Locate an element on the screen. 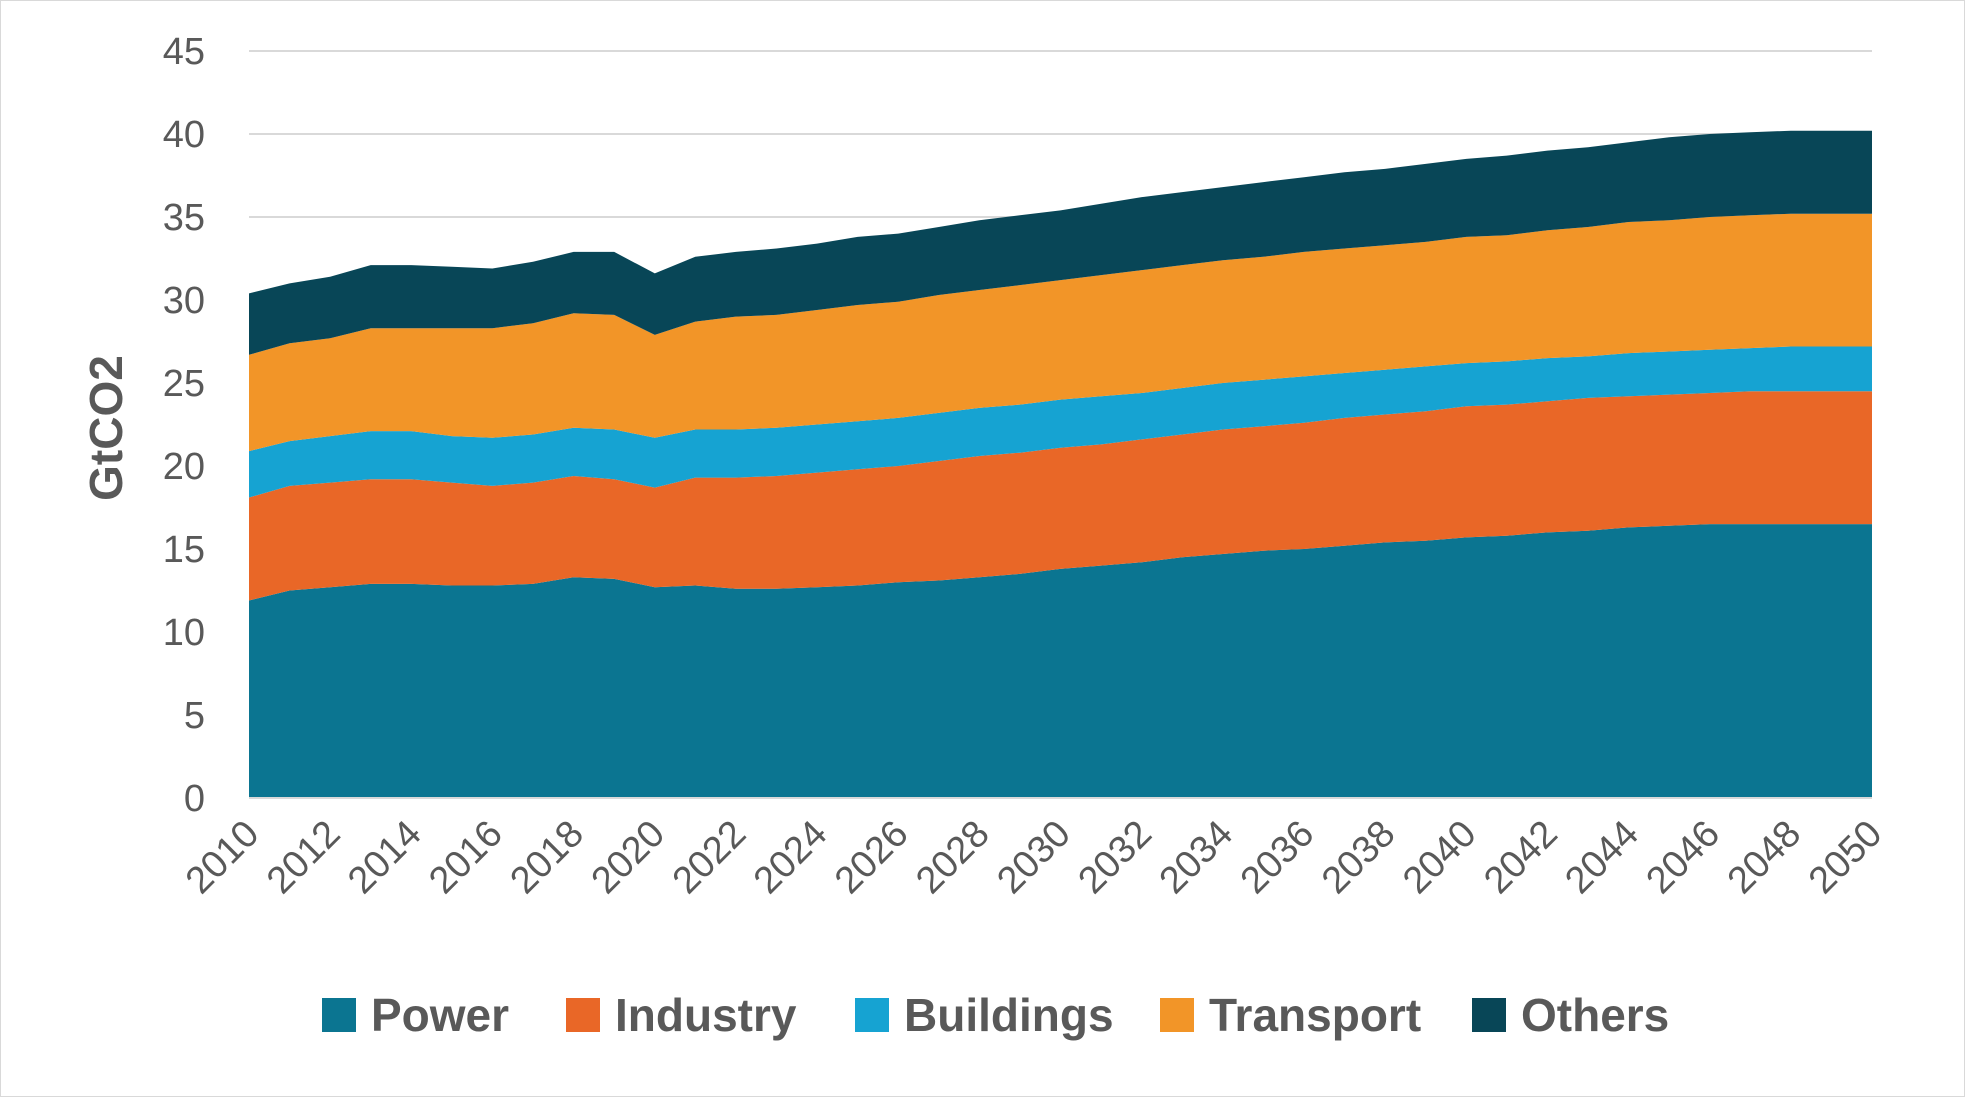  x-tick-label: 2022 is located at coordinates (709, 857).